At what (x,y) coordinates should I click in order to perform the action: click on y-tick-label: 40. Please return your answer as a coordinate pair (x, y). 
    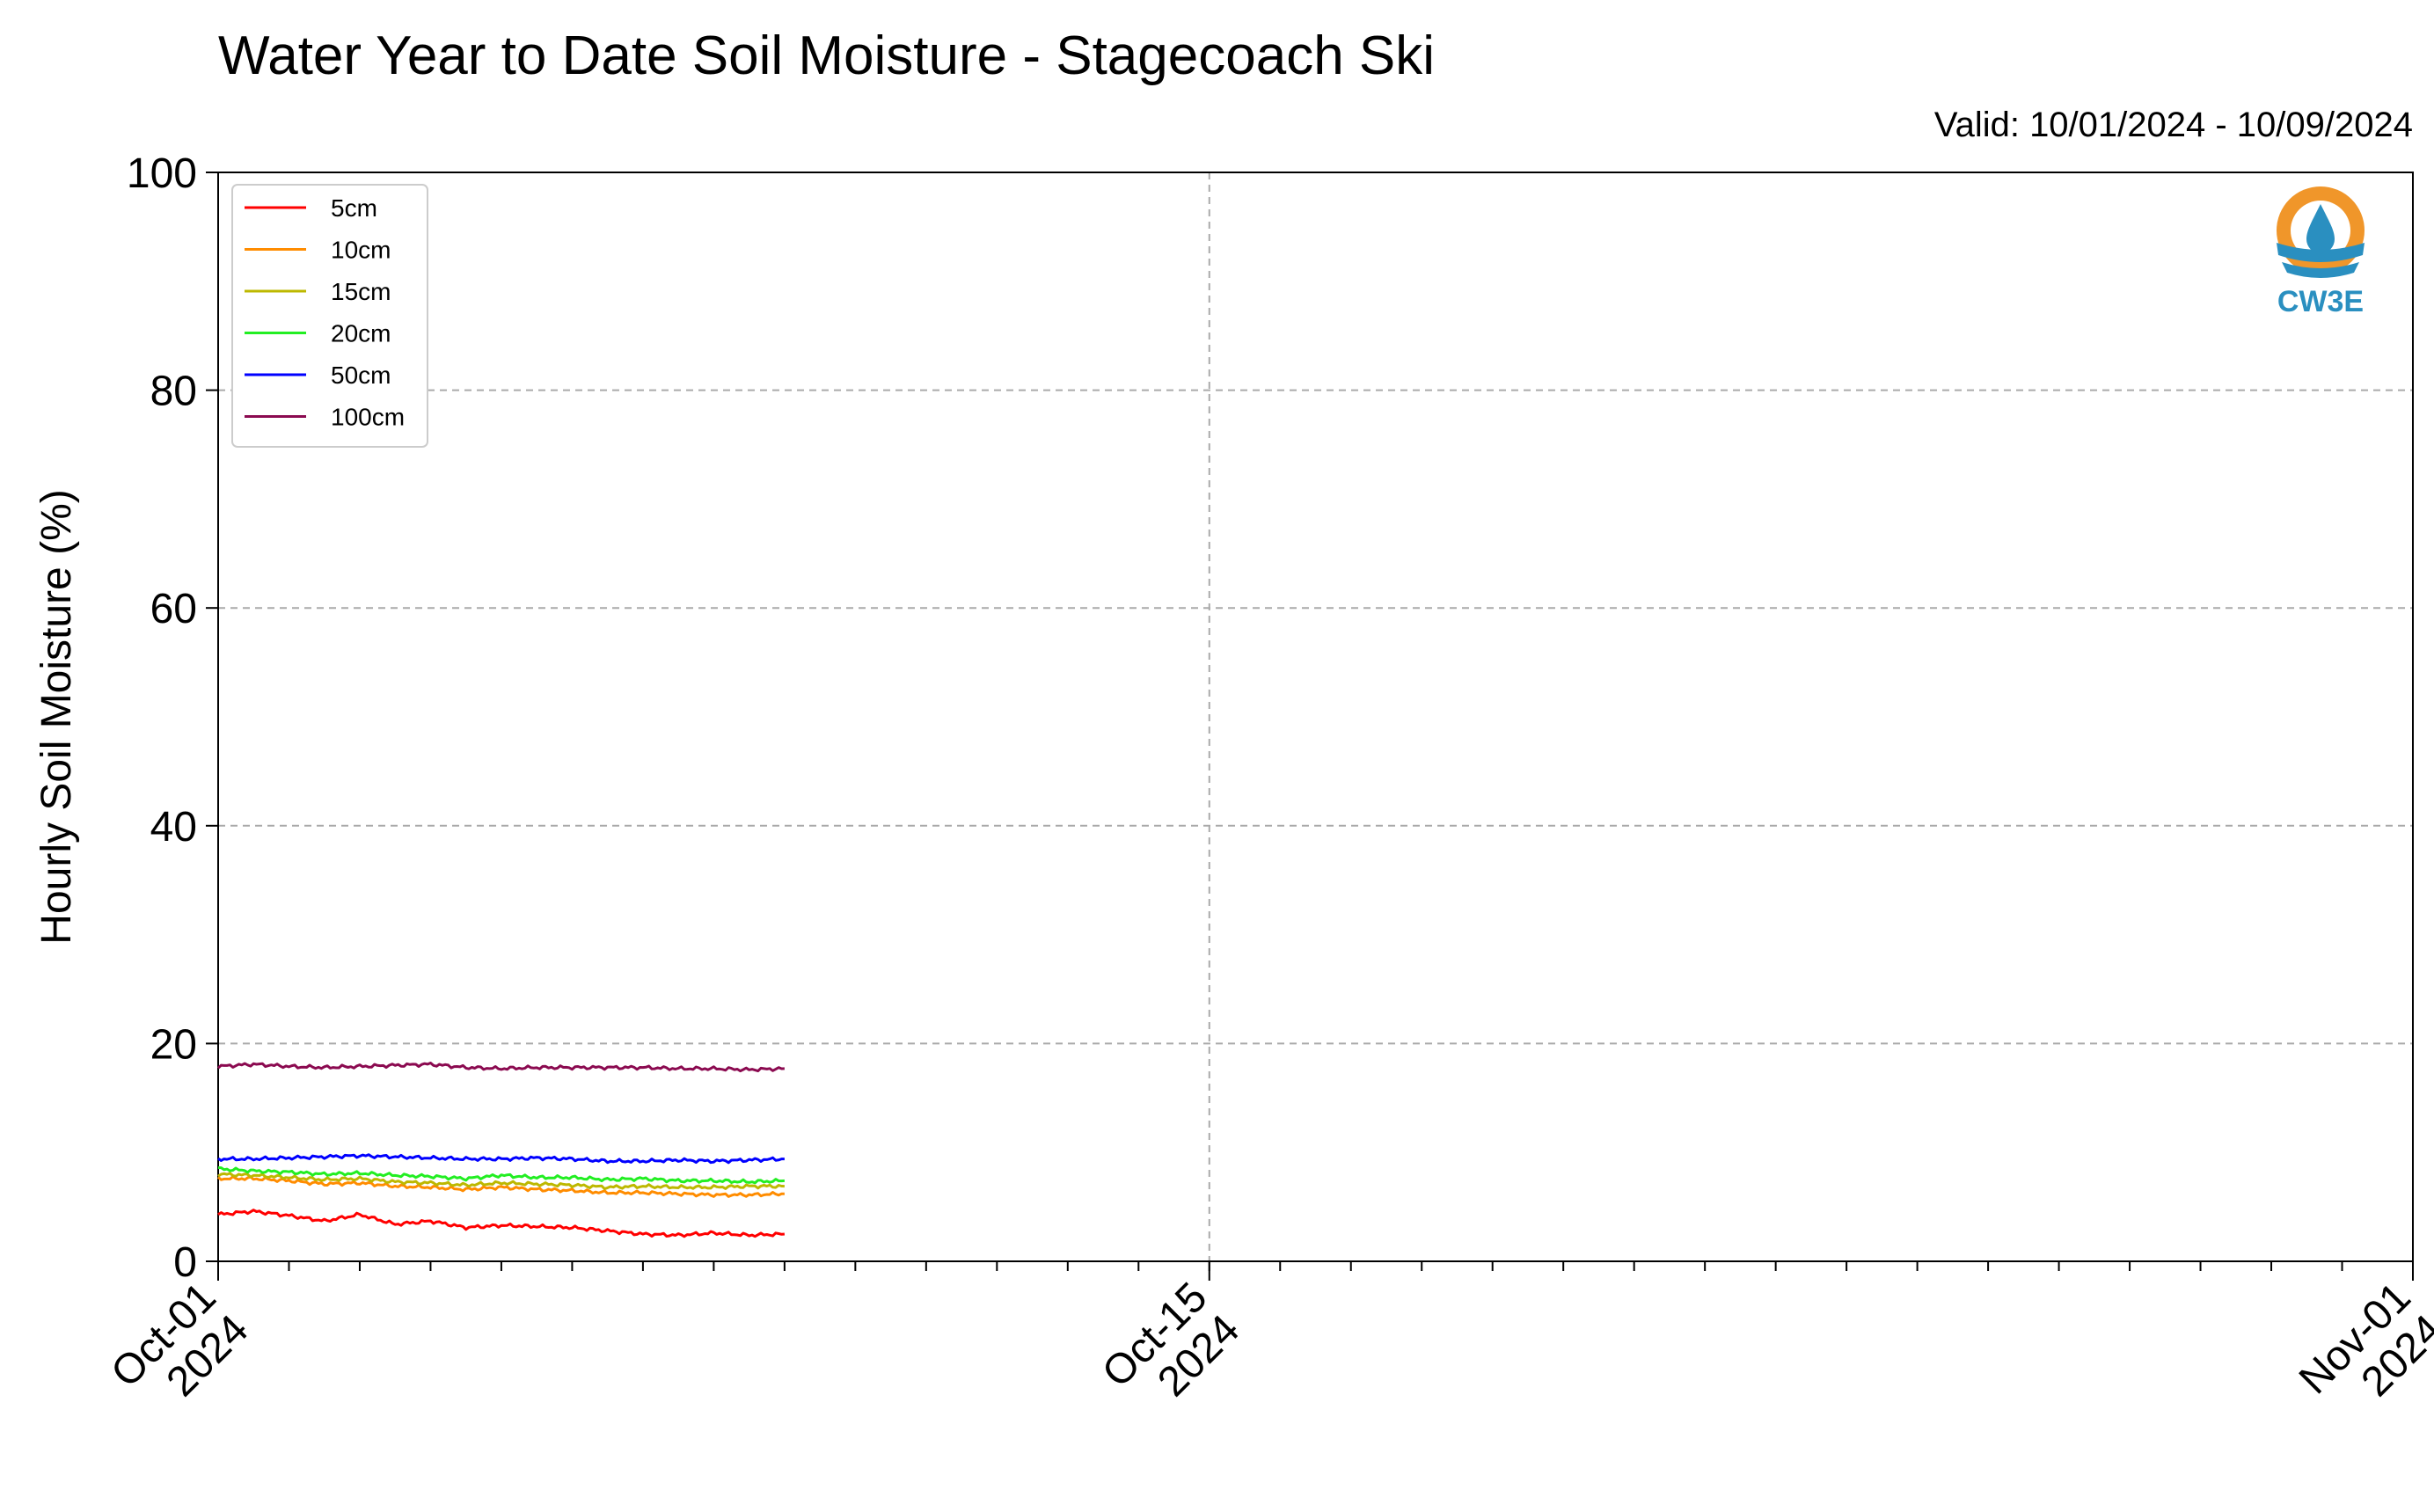
    Looking at the image, I should click on (173, 827).